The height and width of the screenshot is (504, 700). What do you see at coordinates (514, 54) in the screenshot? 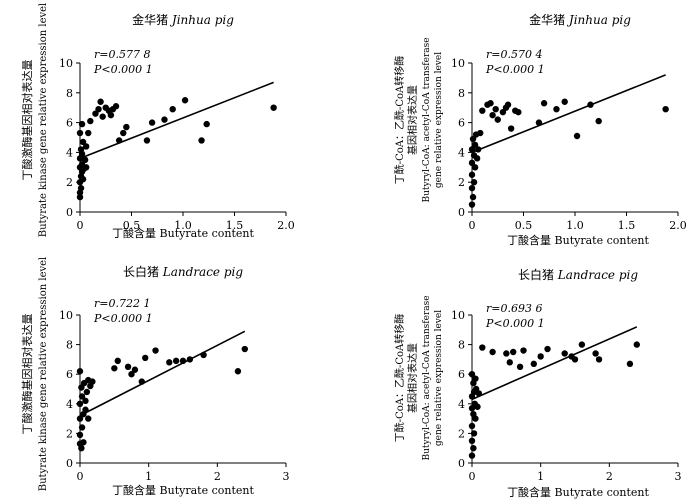
I see `r-value-jinhua-bc: r=0.570 4` at bounding box center [514, 54].